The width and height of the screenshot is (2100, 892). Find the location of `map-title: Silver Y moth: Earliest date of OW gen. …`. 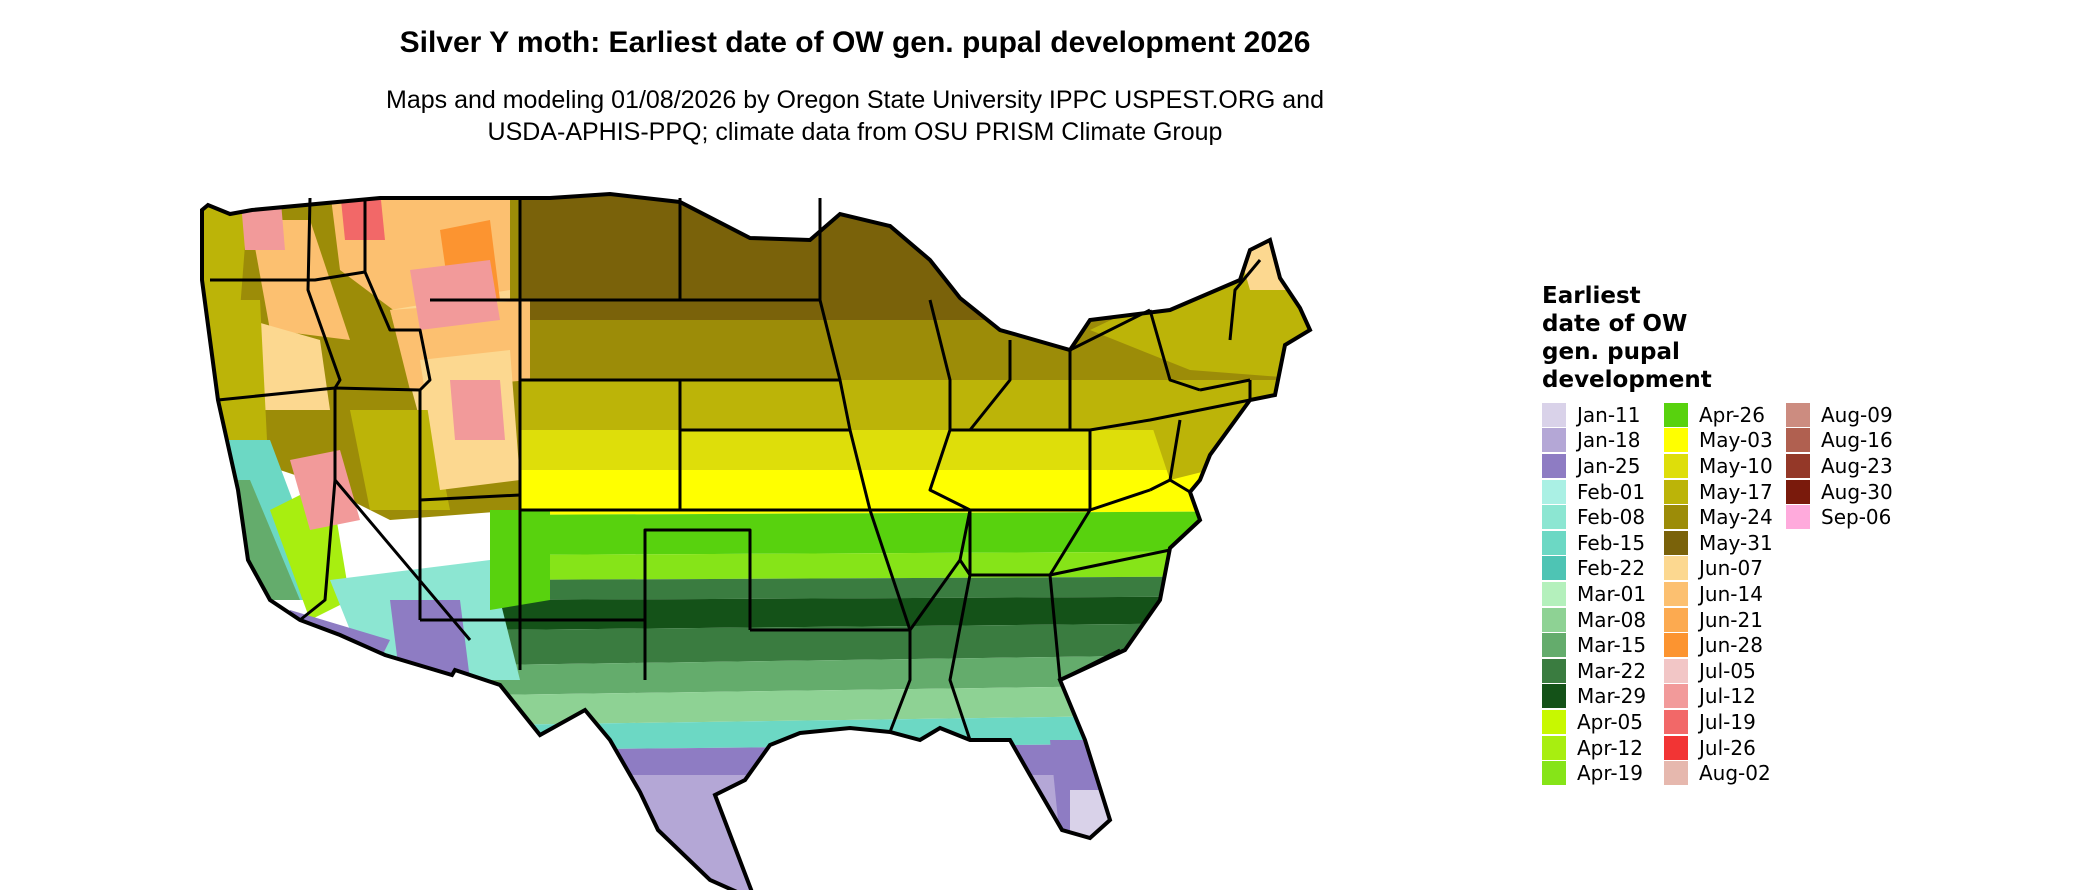

map-title: Silver Y moth: Earliest date of OW gen. … is located at coordinates (855, 42).